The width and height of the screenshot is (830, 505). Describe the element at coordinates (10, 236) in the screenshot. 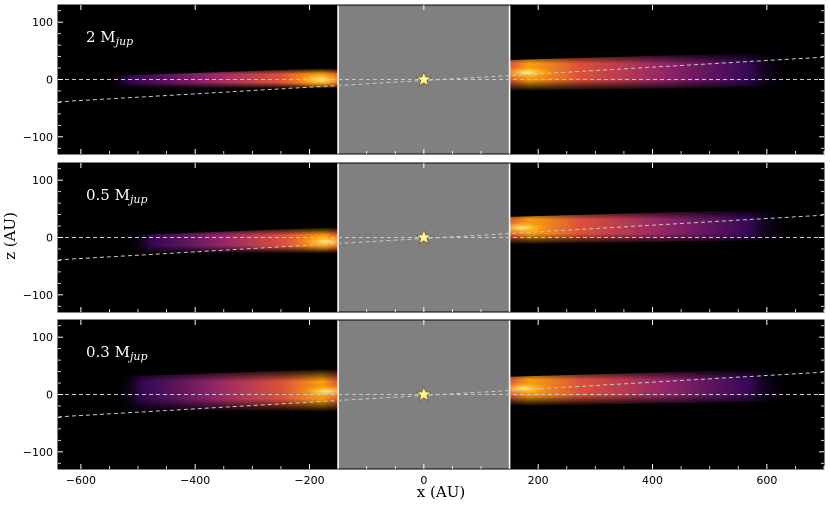

I see `y-axis-title: z (AU)` at that location.